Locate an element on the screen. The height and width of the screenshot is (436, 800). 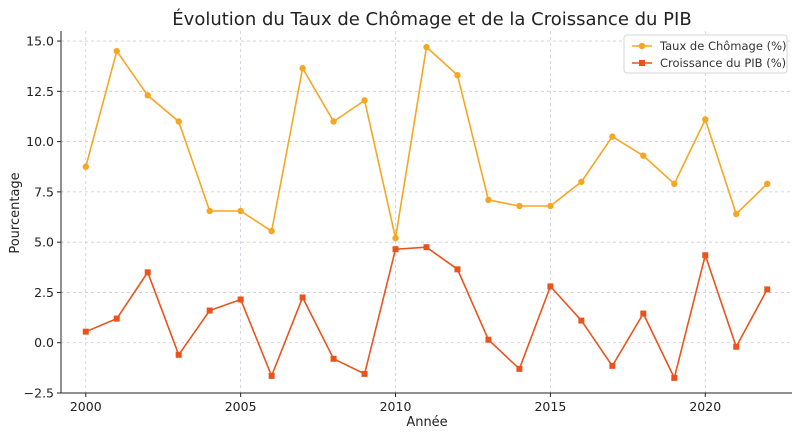
y-tick-label: 12.5 is located at coordinates (40, 91).